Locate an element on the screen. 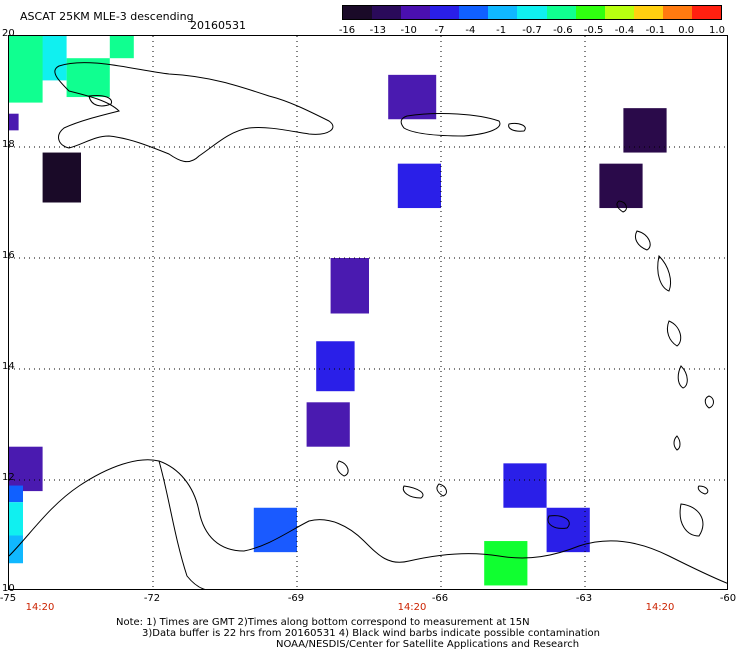  time-label-right: 14:20 is located at coordinates (660, 607).